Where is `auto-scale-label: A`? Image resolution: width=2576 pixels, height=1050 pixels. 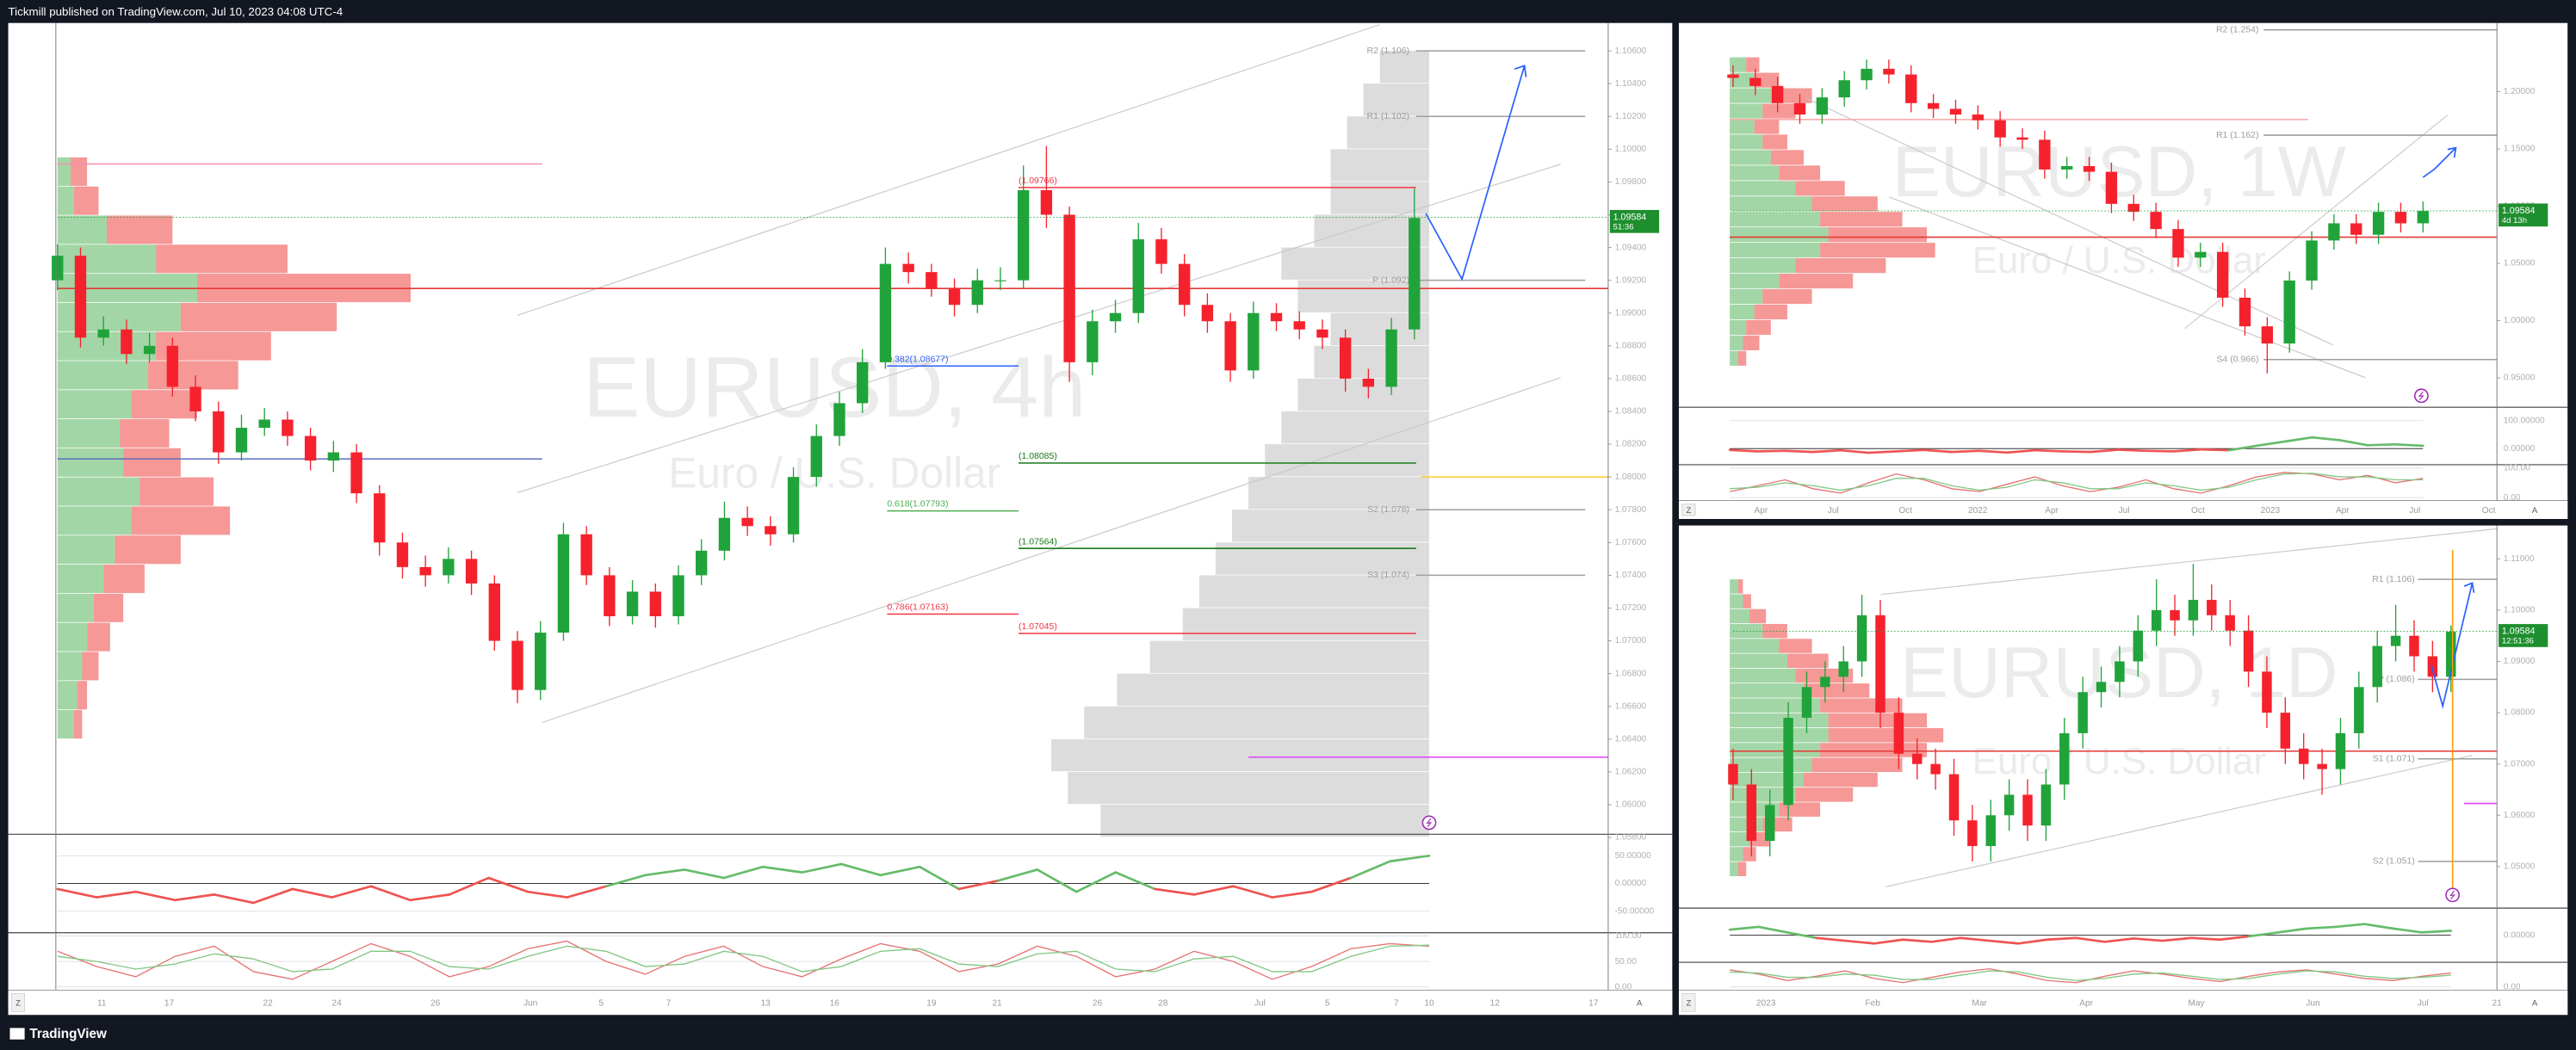
auto-scale-label: A is located at coordinates (2535, 1003).